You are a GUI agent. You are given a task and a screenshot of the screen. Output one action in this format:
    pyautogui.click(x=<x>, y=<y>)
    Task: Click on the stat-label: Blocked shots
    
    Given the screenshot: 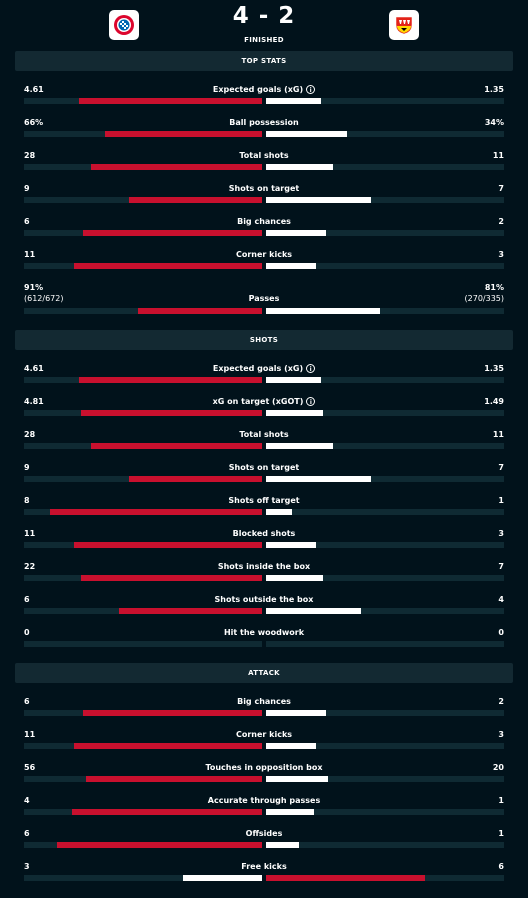 What is the action you would take?
    pyautogui.click(x=264, y=533)
    